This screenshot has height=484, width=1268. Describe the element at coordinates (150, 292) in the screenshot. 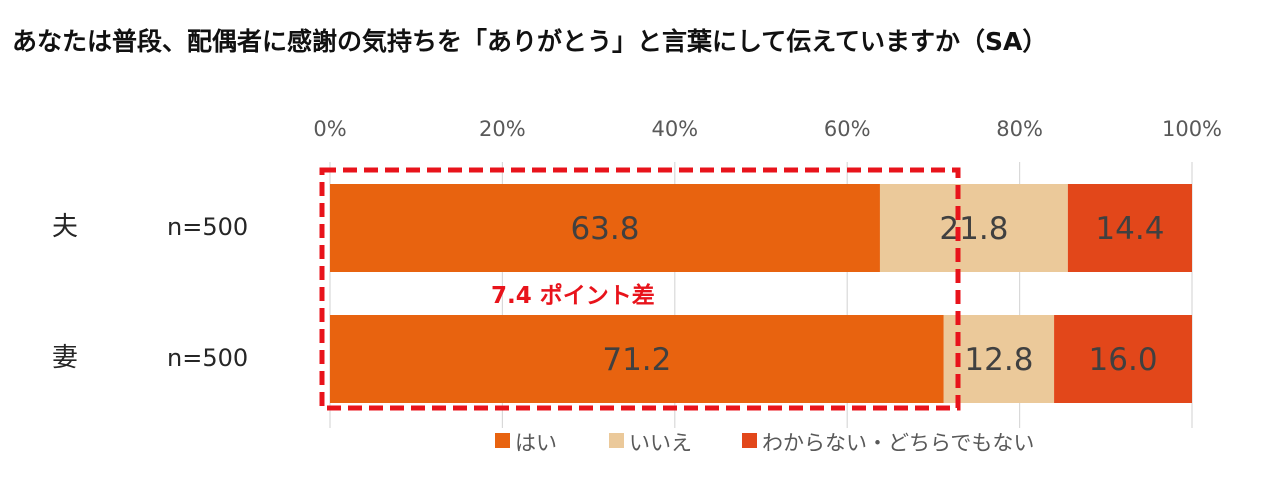

I see `category-labels: 夫 n=500 妻 n=500` at that location.